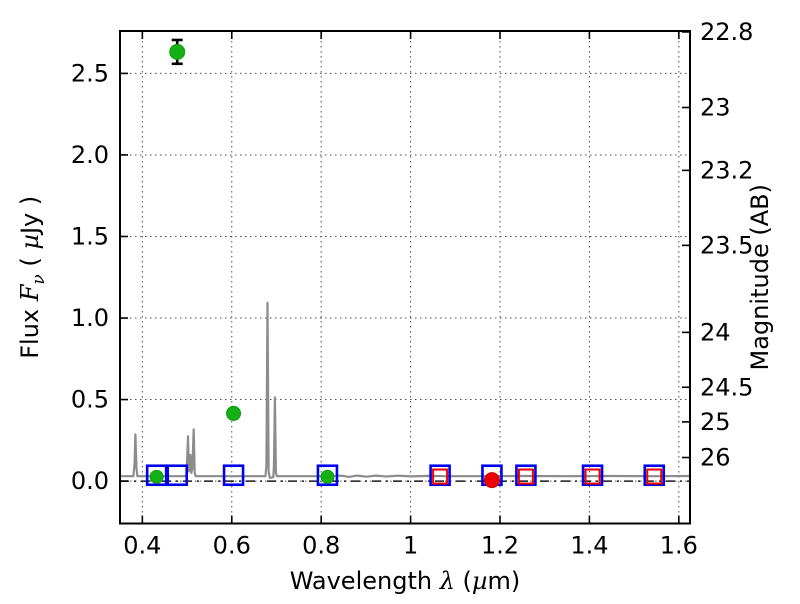  I want to click on red-circle-series, so click(491, 480).